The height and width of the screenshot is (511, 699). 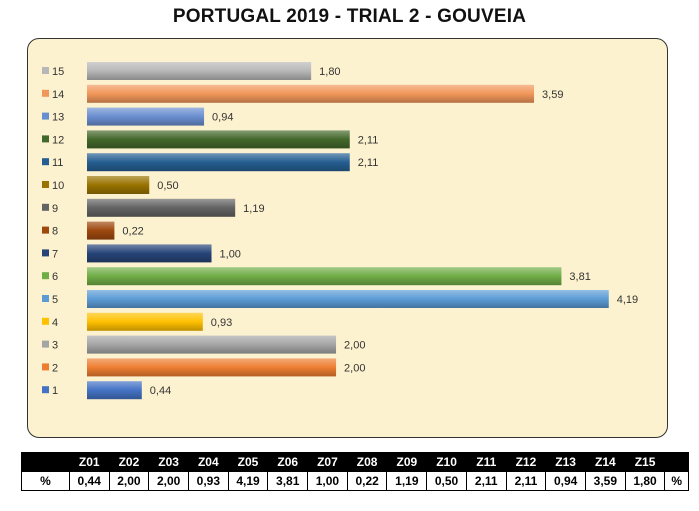 I want to click on col-header-z14: Z14, so click(x=605, y=462).